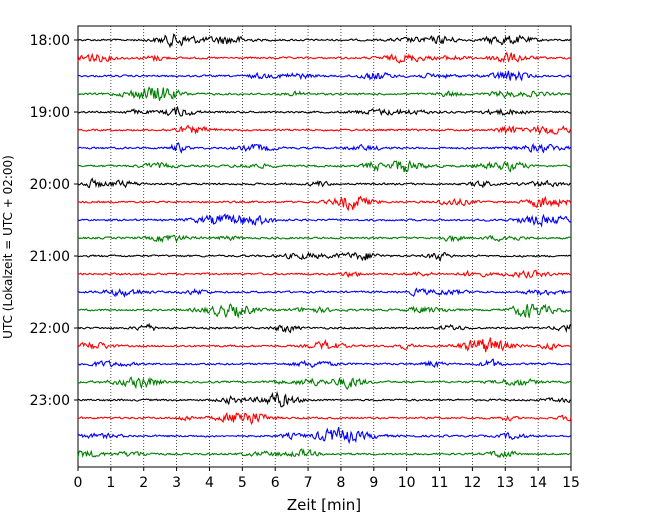  Describe the element at coordinates (407, 483) in the screenshot. I see `x-tick-label-10: 10` at that location.